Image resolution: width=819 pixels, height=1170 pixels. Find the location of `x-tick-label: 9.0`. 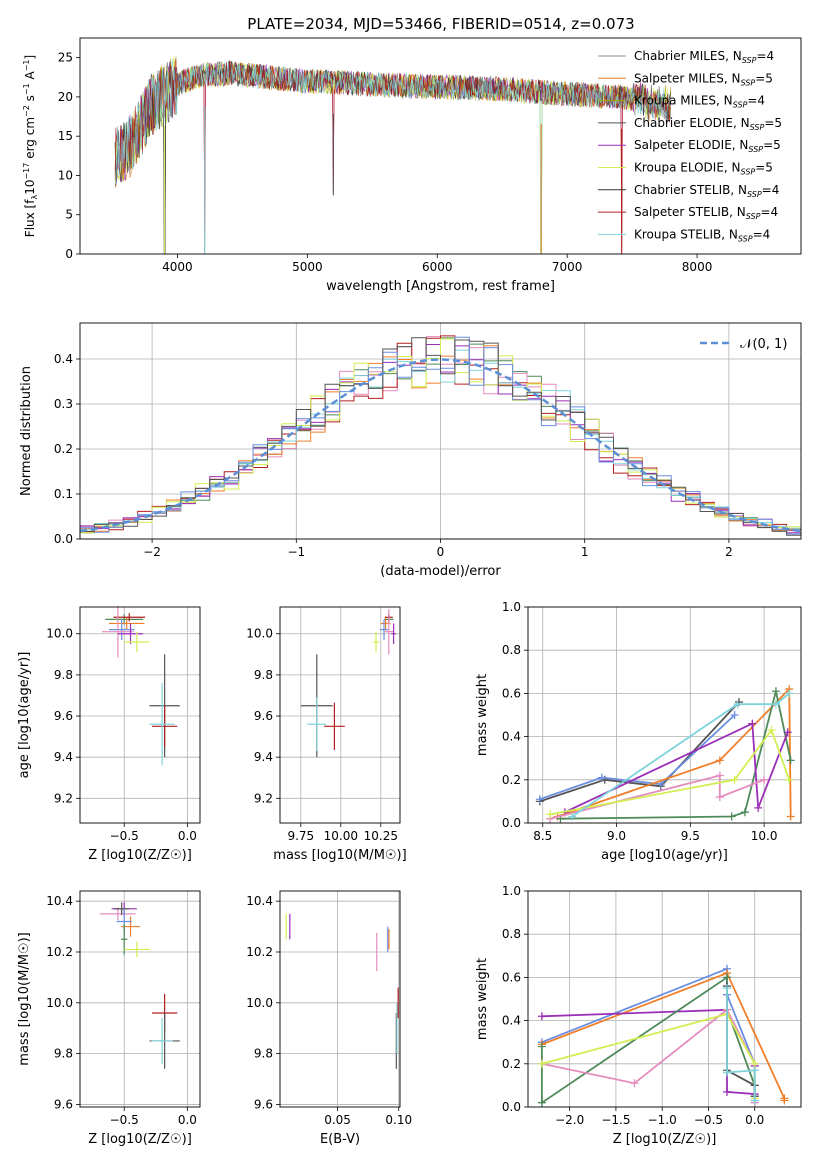

x-tick-label: 9.0 is located at coordinates (616, 836).